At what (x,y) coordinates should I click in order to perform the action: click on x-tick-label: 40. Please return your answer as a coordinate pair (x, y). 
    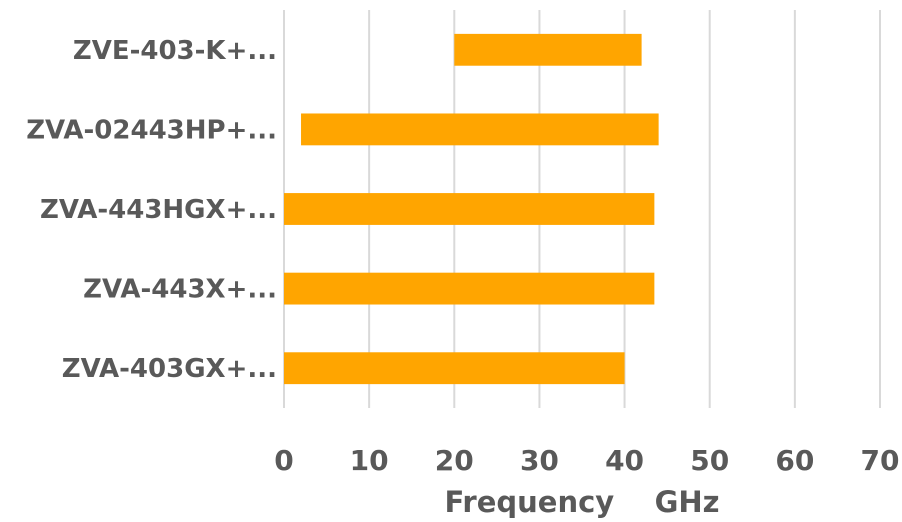
    Looking at the image, I should click on (624, 460).